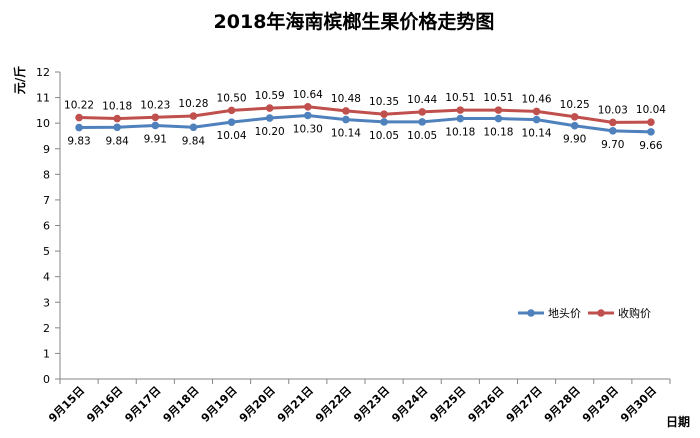 The height and width of the screenshot is (438, 700). What do you see at coordinates (486, 404) in the screenshot?
I see `x-tick-label: 9月26日` at bounding box center [486, 404].